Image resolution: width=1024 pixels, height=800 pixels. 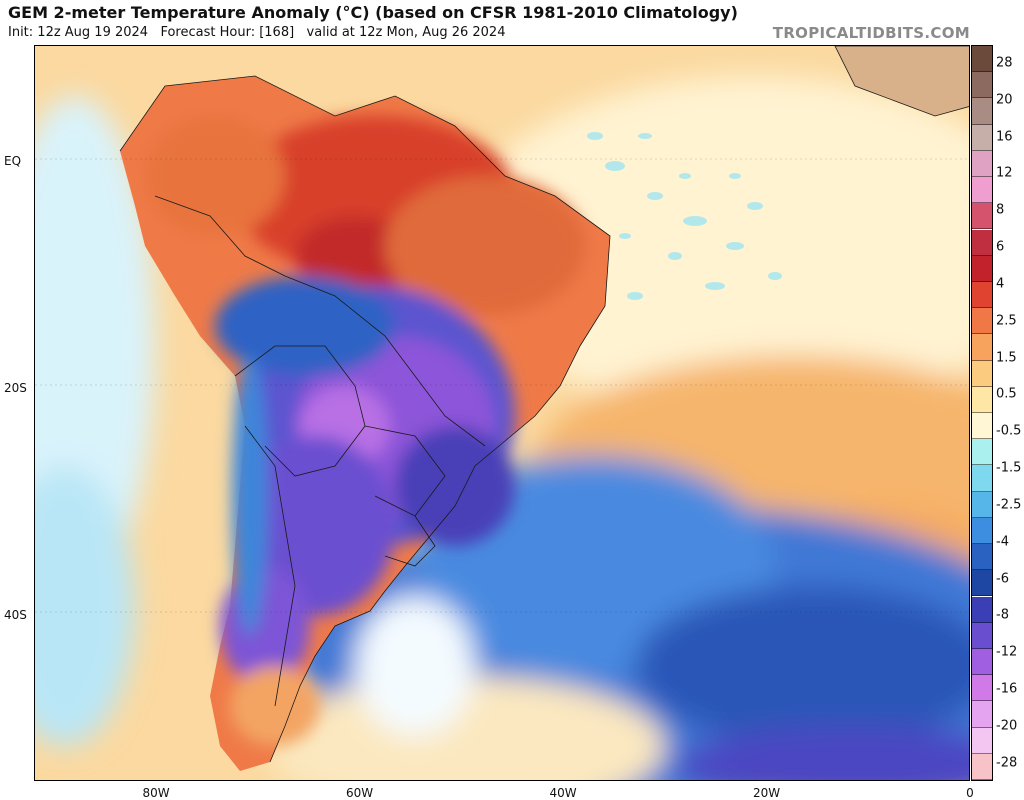 What do you see at coordinates (1007, 689) in the screenshot?
I see `colorbar-tick-label: -16` at bounding box center [1007, 689].